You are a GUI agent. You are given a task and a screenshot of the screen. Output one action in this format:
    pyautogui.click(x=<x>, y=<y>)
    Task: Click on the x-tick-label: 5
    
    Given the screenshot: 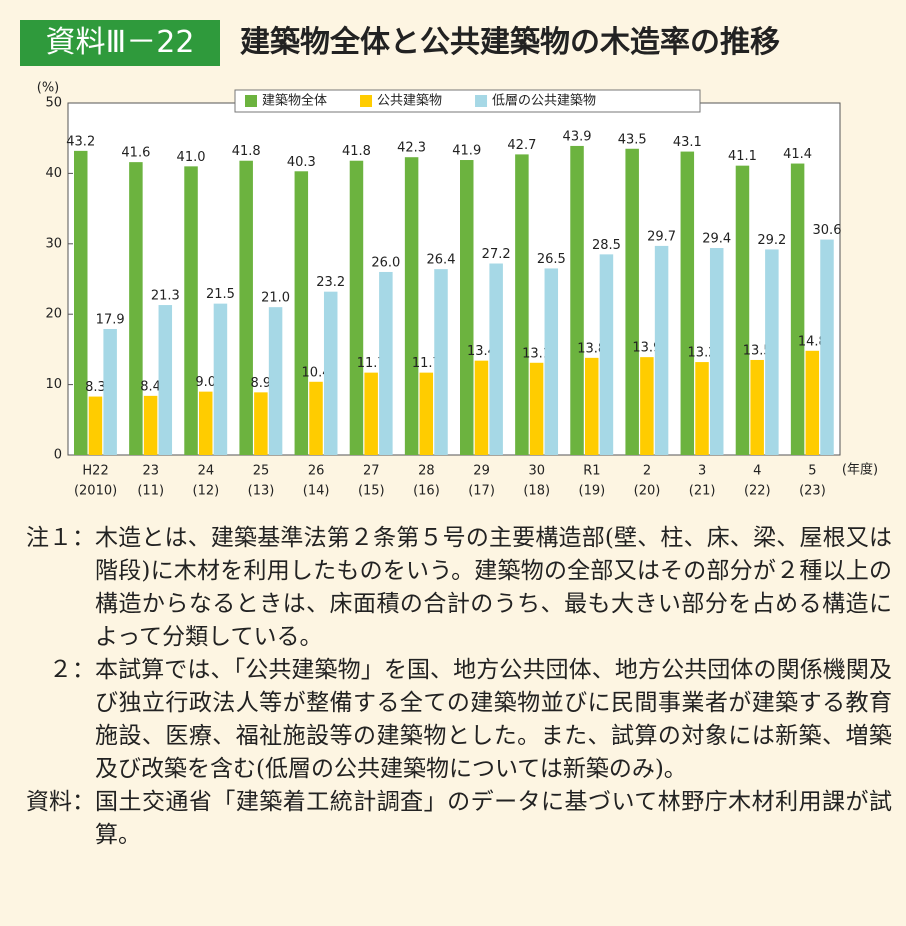 What is the action you would take?
    pyautogui.click(x=812, y=471)
    